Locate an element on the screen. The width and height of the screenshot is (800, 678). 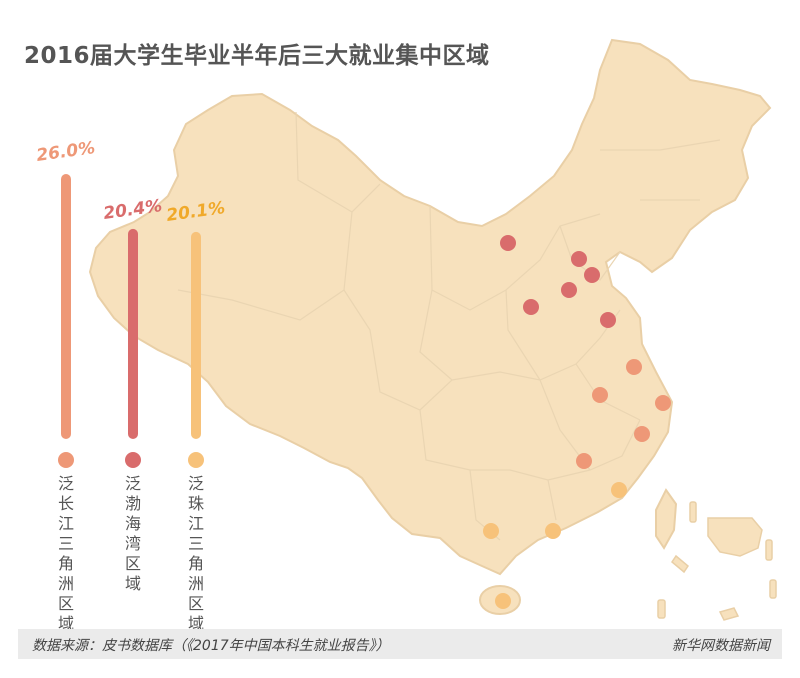
yangtze-city-dots is located at coordinates (623, 414).